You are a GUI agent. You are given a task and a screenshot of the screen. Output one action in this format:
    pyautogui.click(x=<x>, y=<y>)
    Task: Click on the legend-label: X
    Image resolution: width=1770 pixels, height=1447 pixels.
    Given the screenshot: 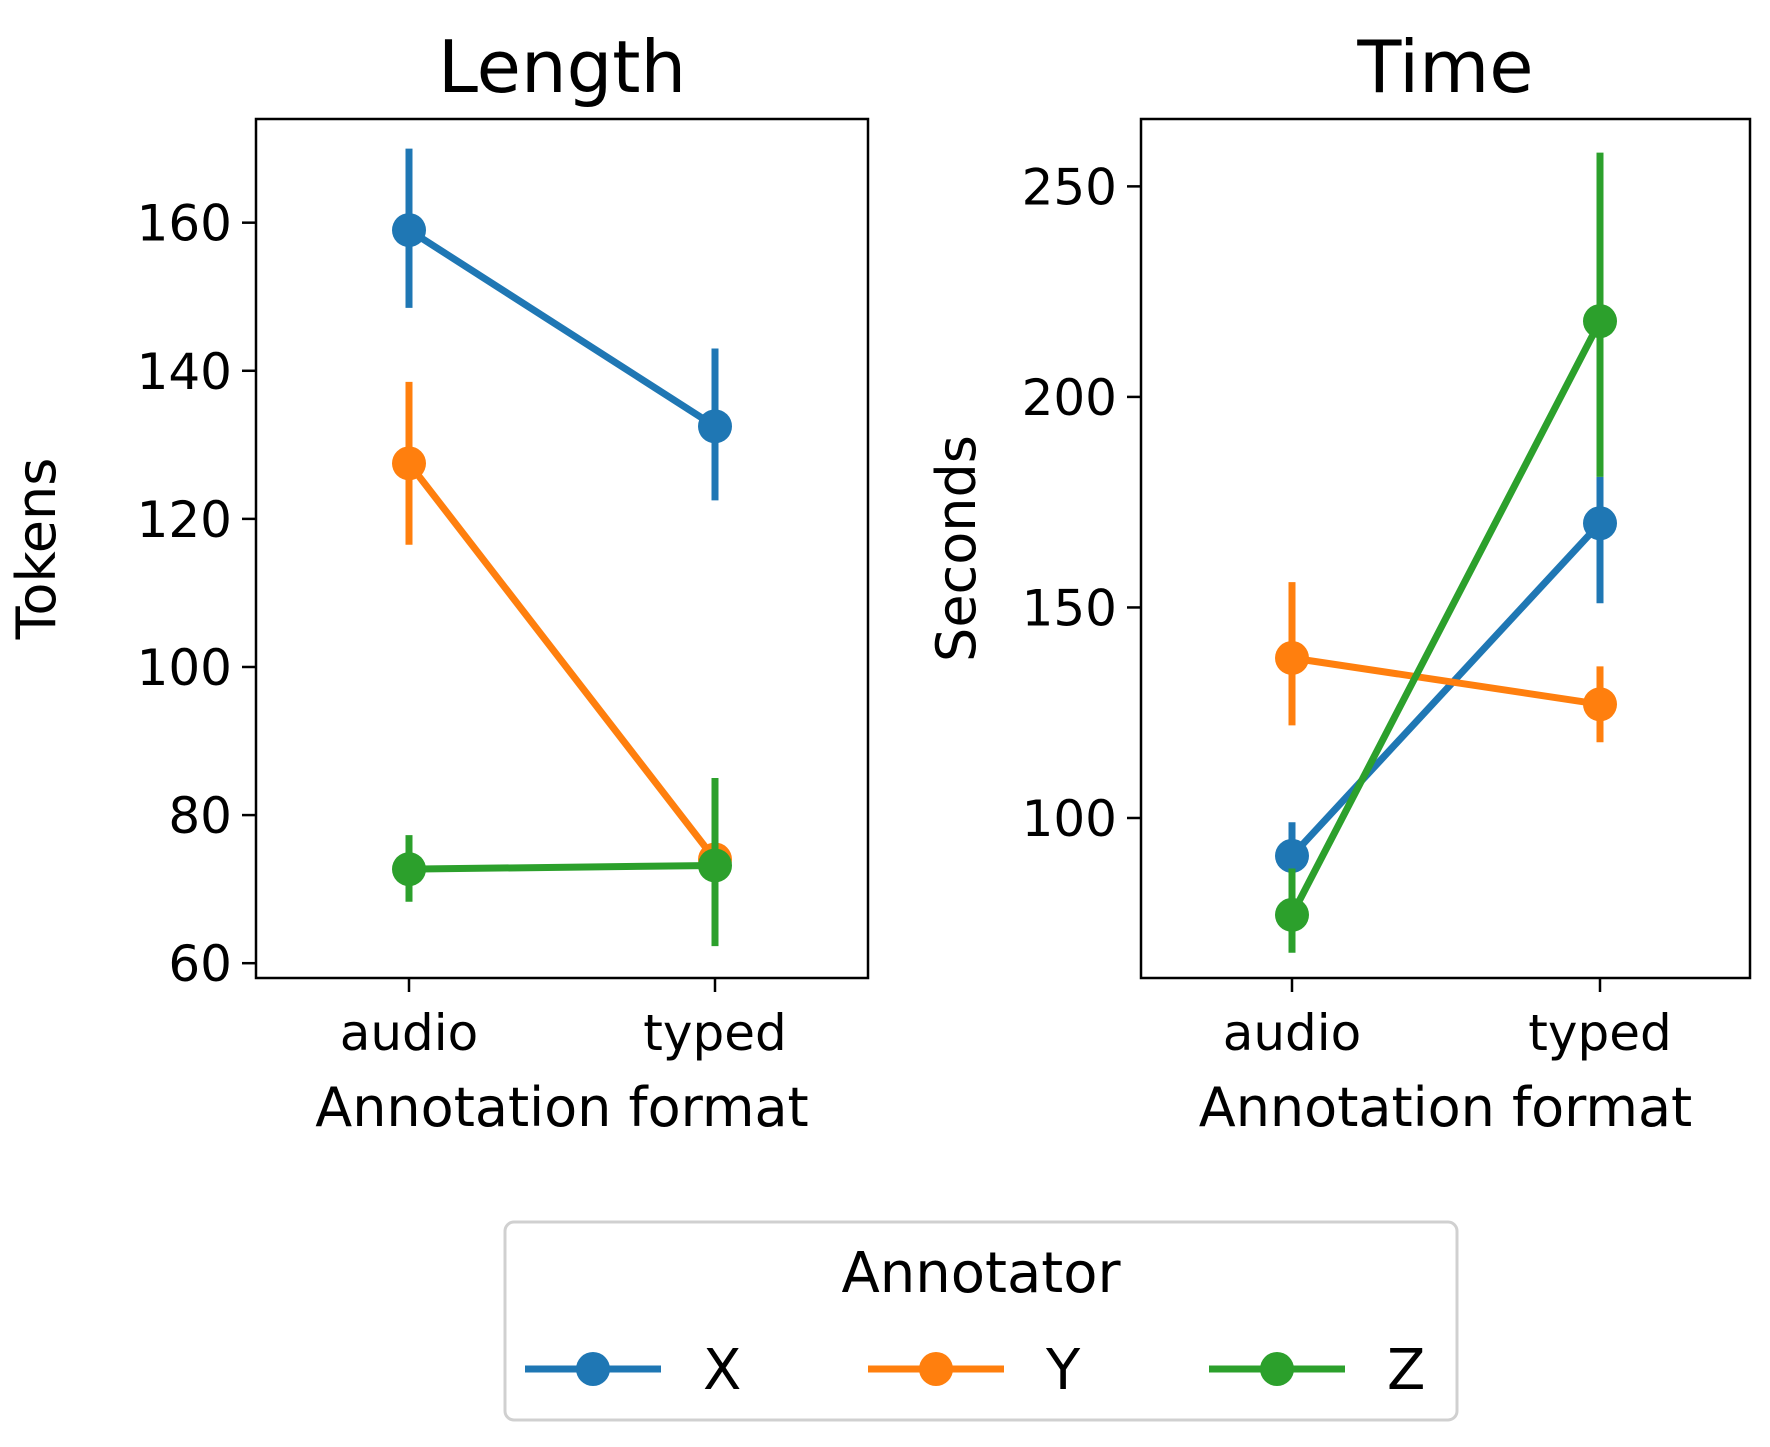 What is the action you would take?
    pyautogui.click(x=722, y=1370)
    